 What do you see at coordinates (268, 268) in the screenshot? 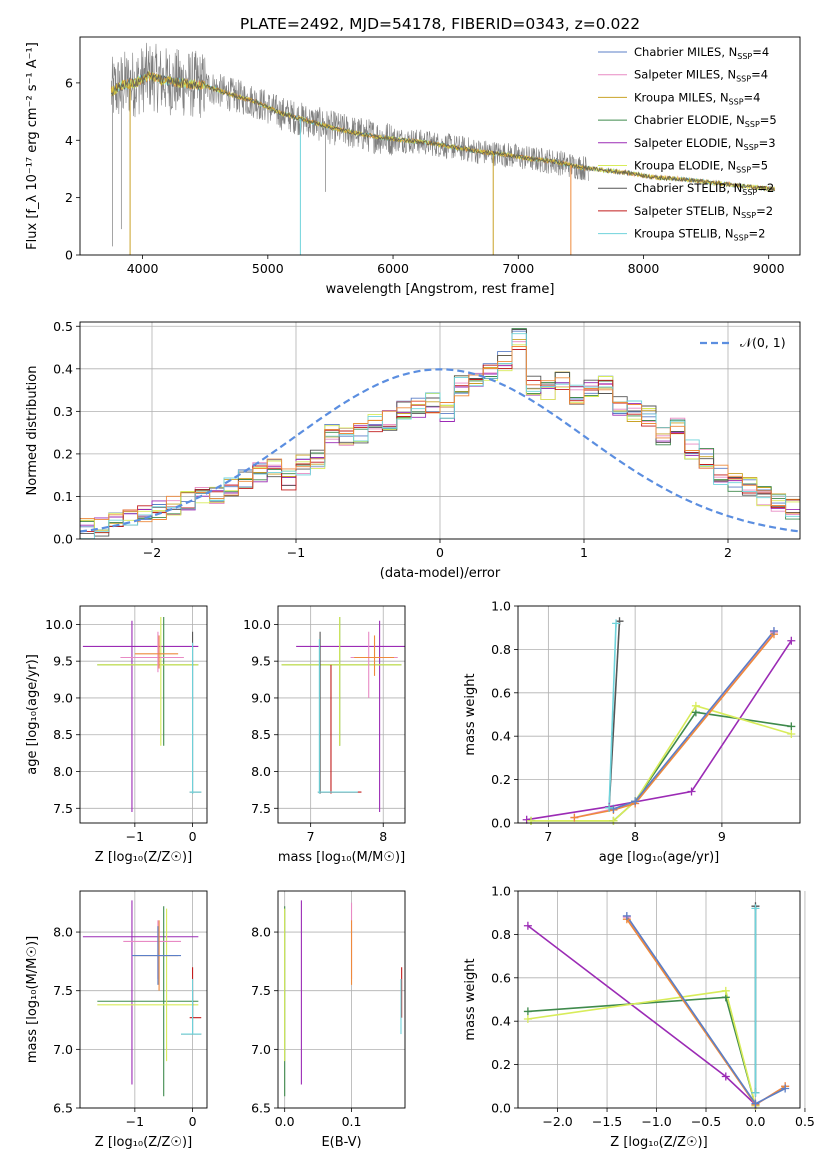
I see `x-tick-label: 5000` at bounding box center [268, 268].